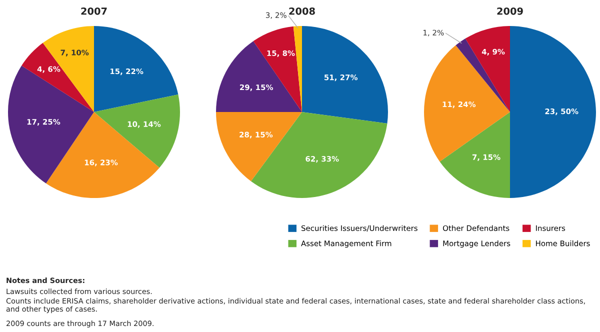  Describe the element at coordinates (302, 11) in the screenshot. I see `chart-title: 2008` at that location.